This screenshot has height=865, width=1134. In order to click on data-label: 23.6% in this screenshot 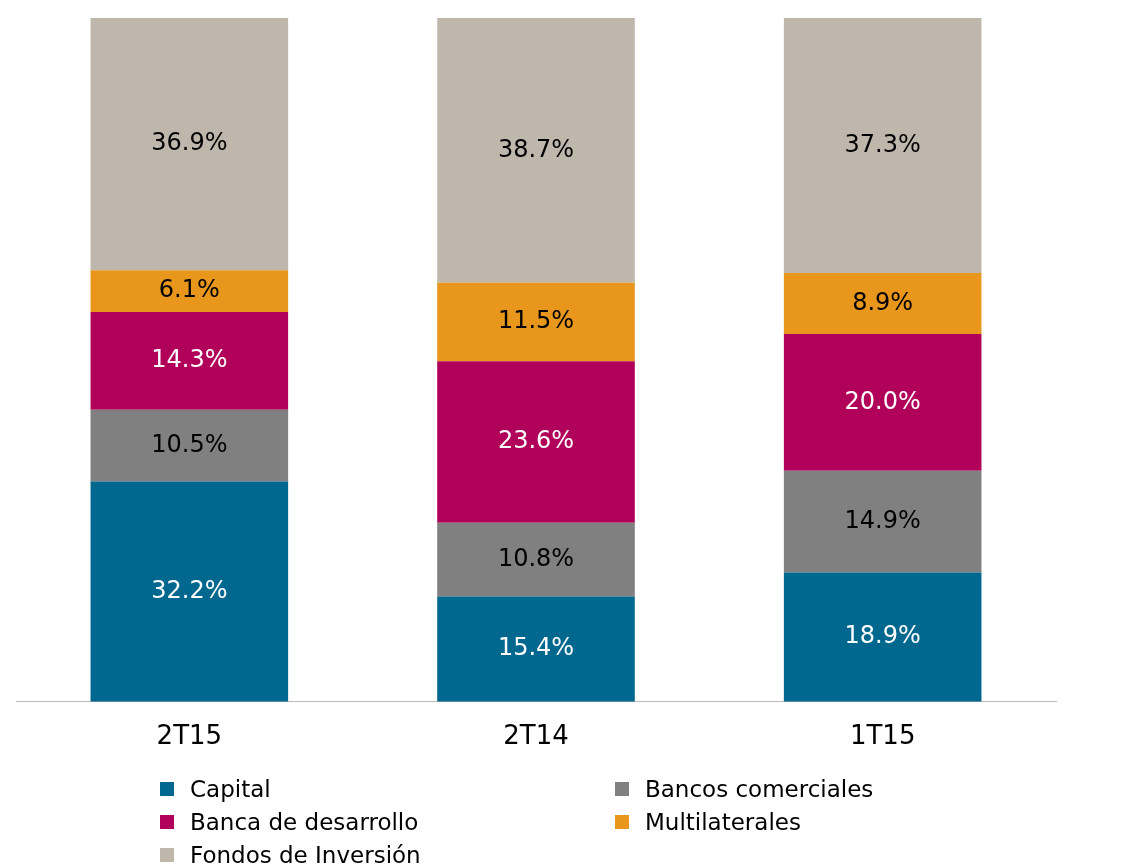, I will do `click(536, 440)`.